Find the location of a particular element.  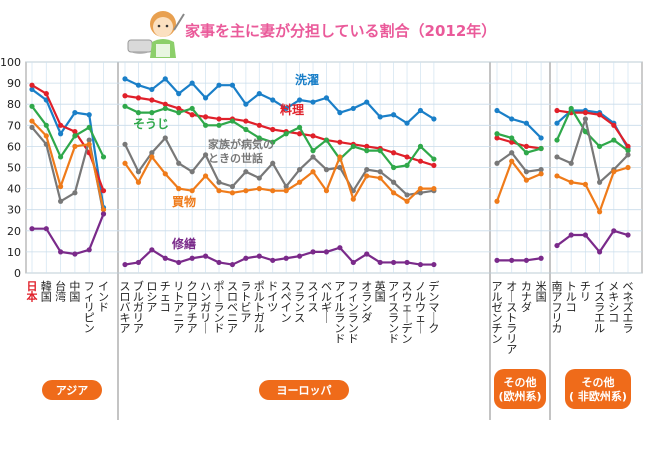

x-tick-label: ポルトガル is located at coordinates (259, 307).